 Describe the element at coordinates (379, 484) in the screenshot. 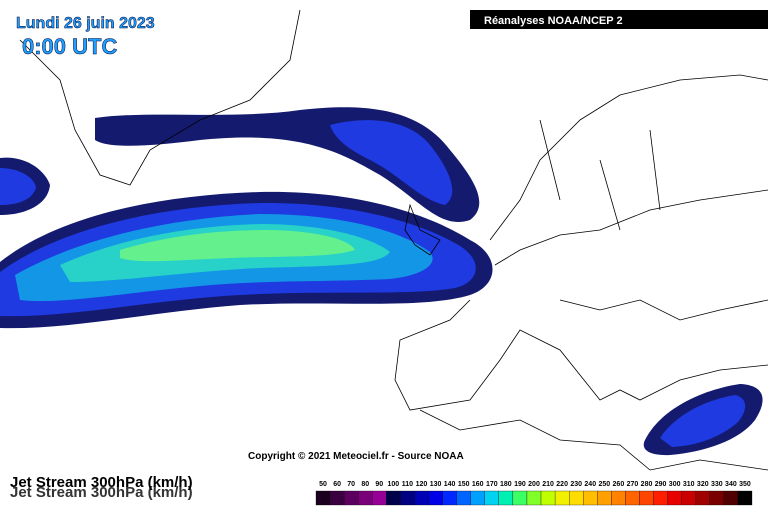

I see `legend-label: 90` at that location.